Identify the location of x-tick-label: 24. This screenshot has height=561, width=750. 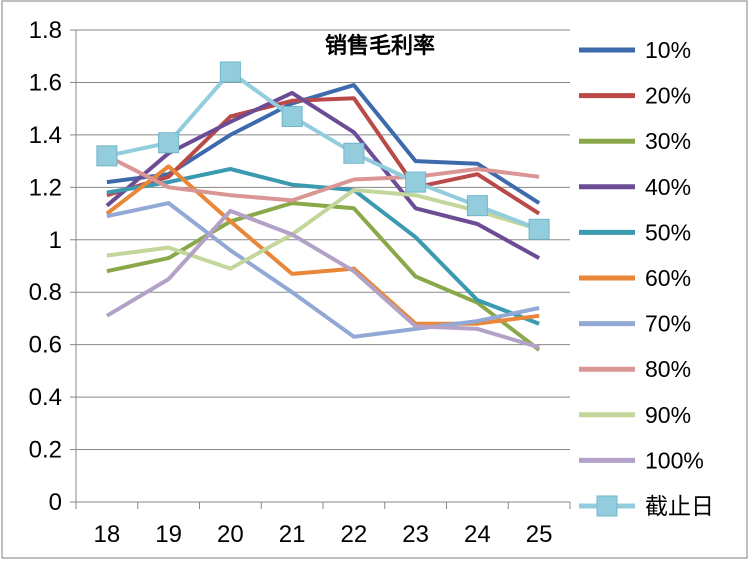
(477, 534).